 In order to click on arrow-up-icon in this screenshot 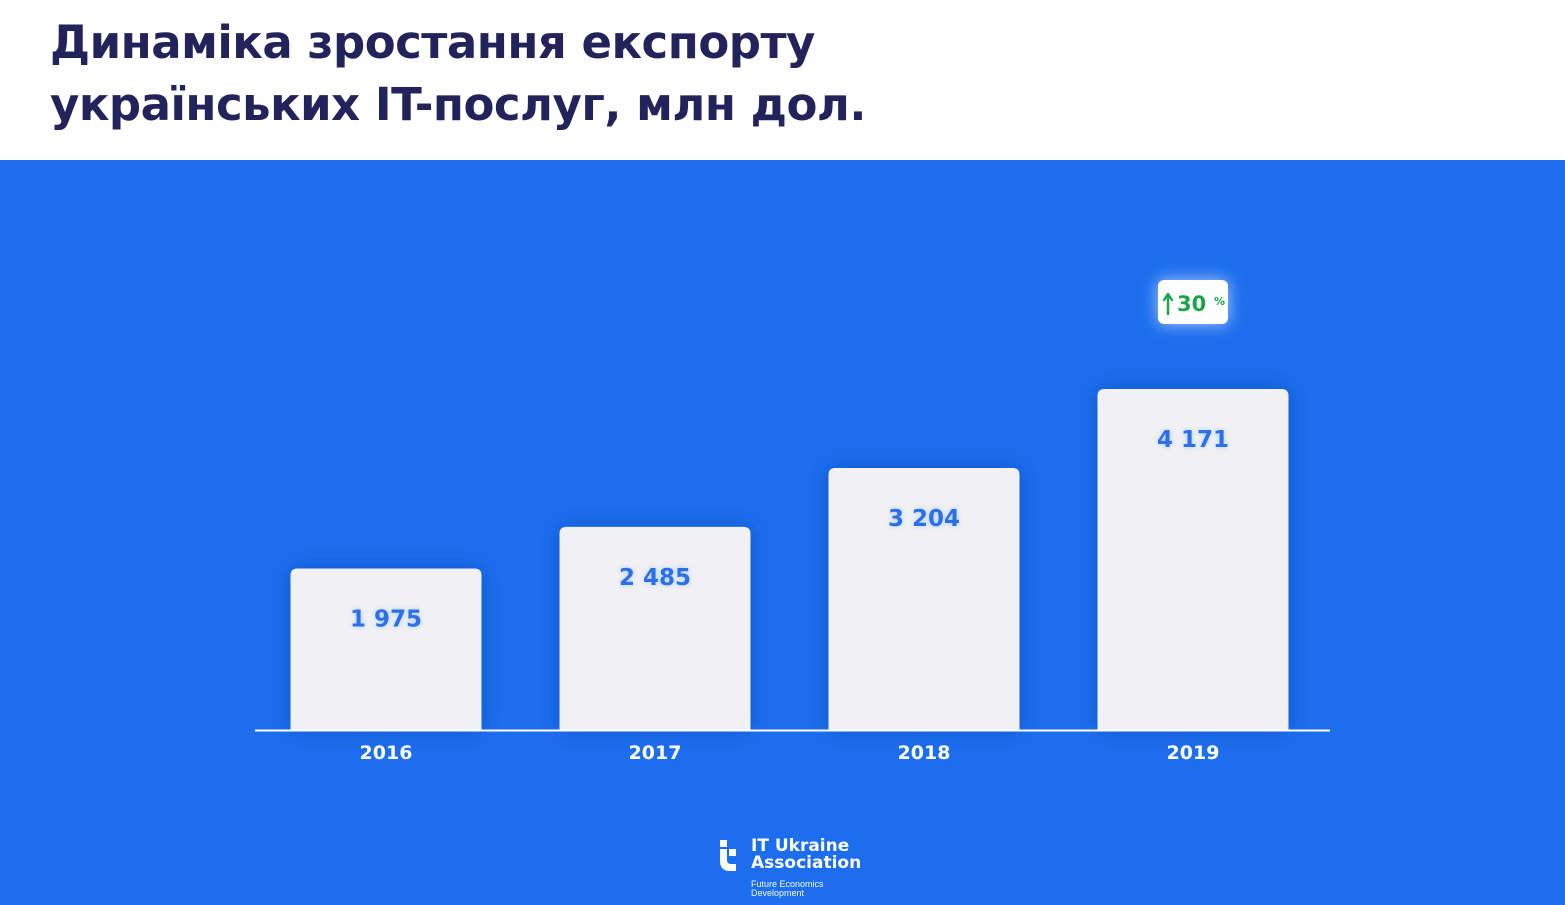, I will do `click(1168, 304)`.